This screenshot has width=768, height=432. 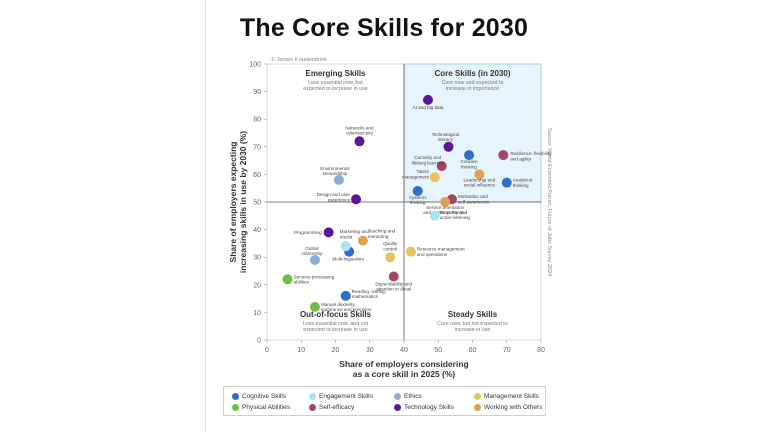 What do you see at coordinates (335, 73) in the screenshot?
I see `quadrant-title: Emerging Skills` at bounding box center [335, 73].